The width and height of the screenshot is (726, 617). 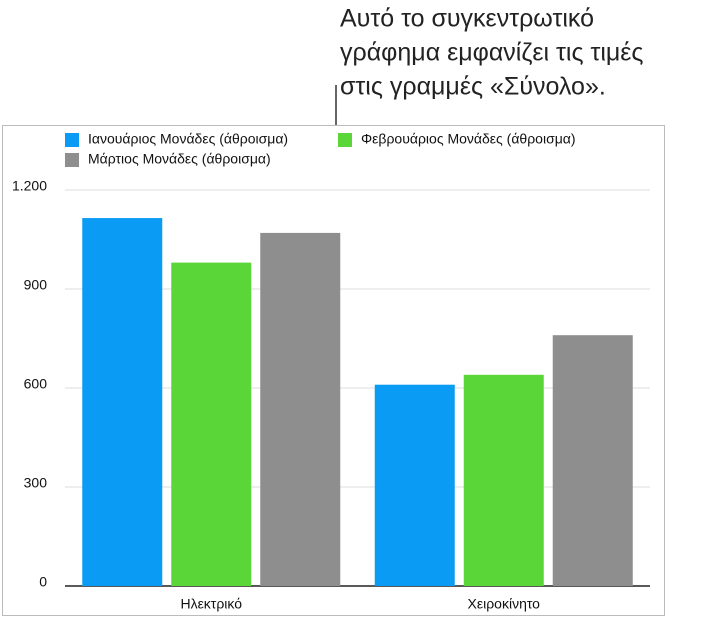 I want to click on x-tick-label: Χειροκίνητο, so click(x=504, y=604).